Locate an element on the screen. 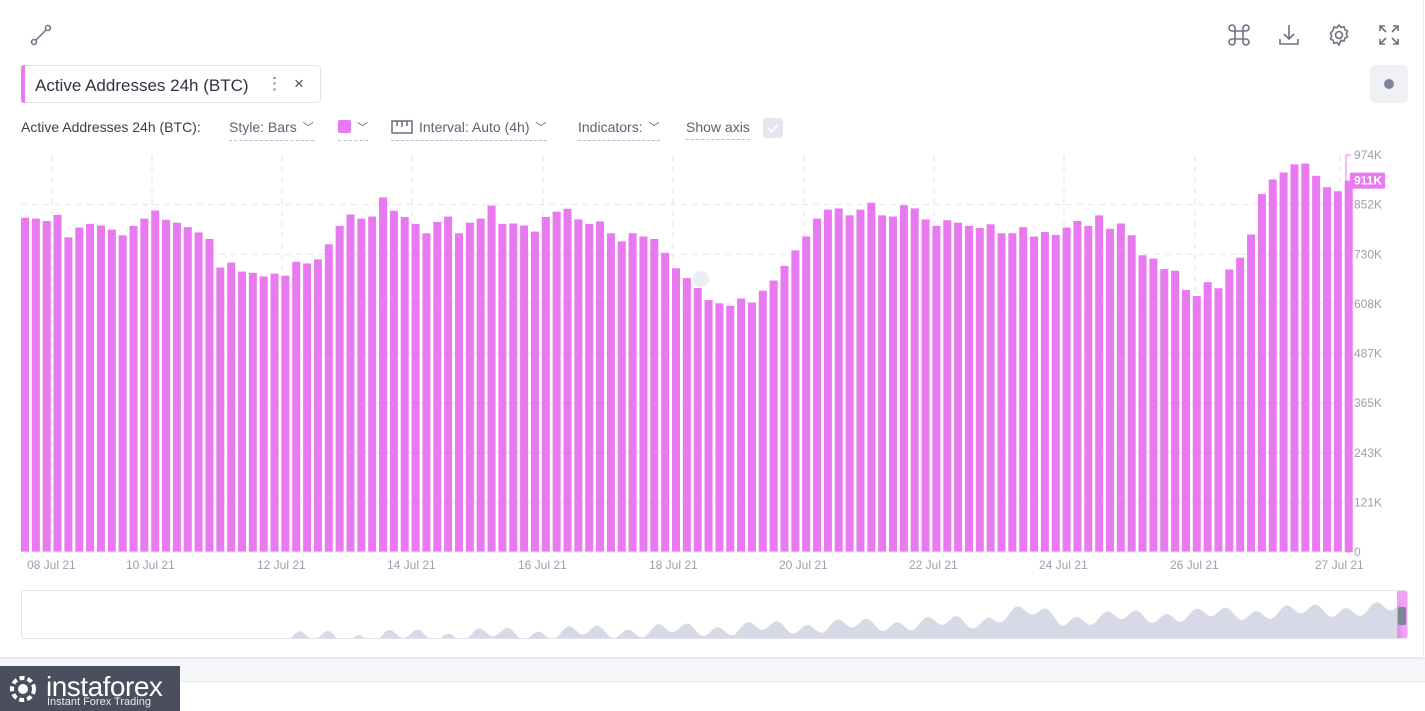 The width and height of the screenshot is (1425, 711). fullscreen-icon is located at coordinates (1389, 35).